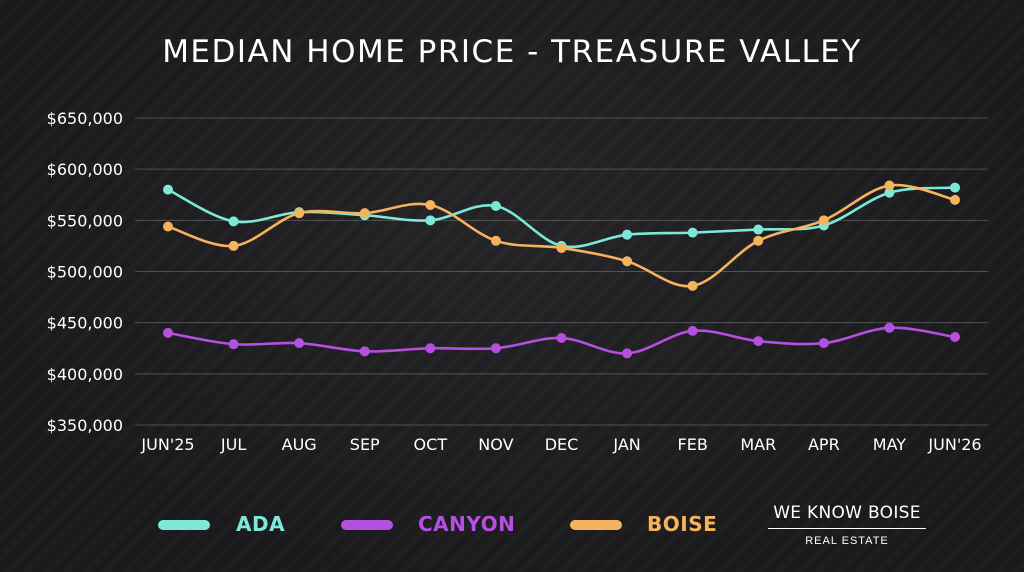 Image resolution: width=1024 pixels, height=572 pixels. Describe the element at coordinates (367, 525) in the screenshot. I see `legend-swatch-canyon` at that location.